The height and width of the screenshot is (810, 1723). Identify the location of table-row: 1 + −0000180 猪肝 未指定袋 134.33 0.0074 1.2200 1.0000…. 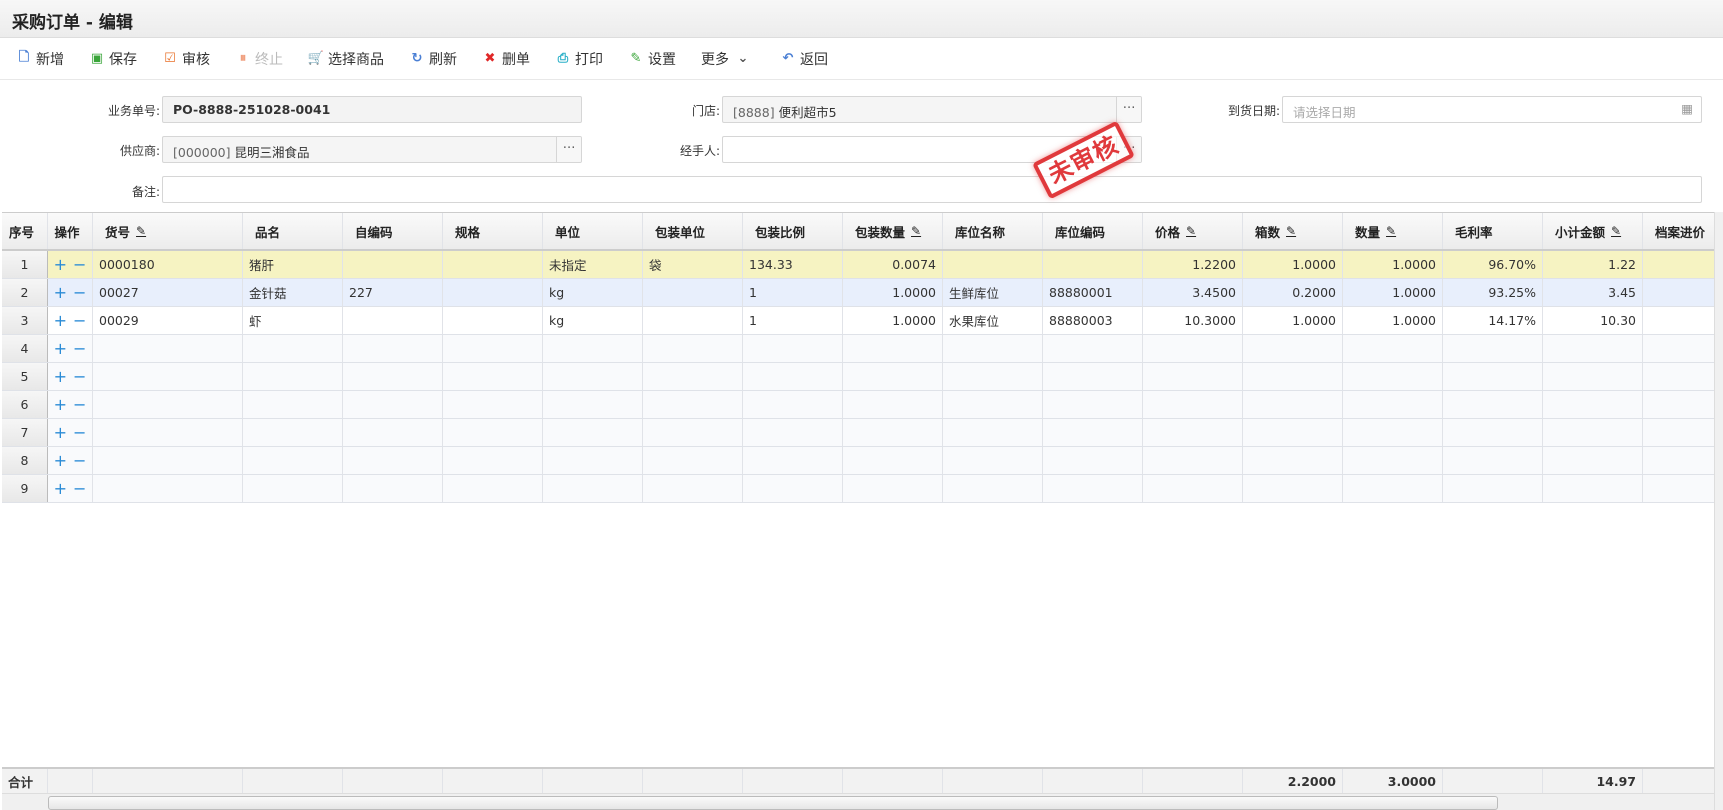
(858, 265).